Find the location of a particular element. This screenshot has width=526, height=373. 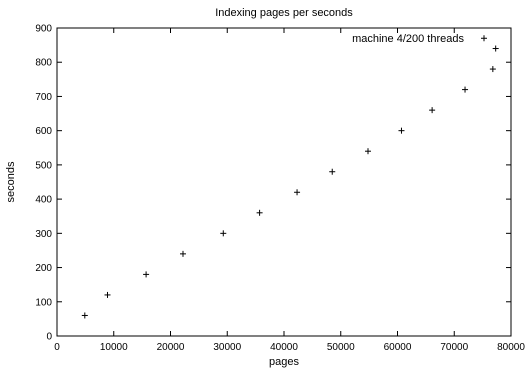

x-tick-label: 10000 is located at coordinates (114, 347).